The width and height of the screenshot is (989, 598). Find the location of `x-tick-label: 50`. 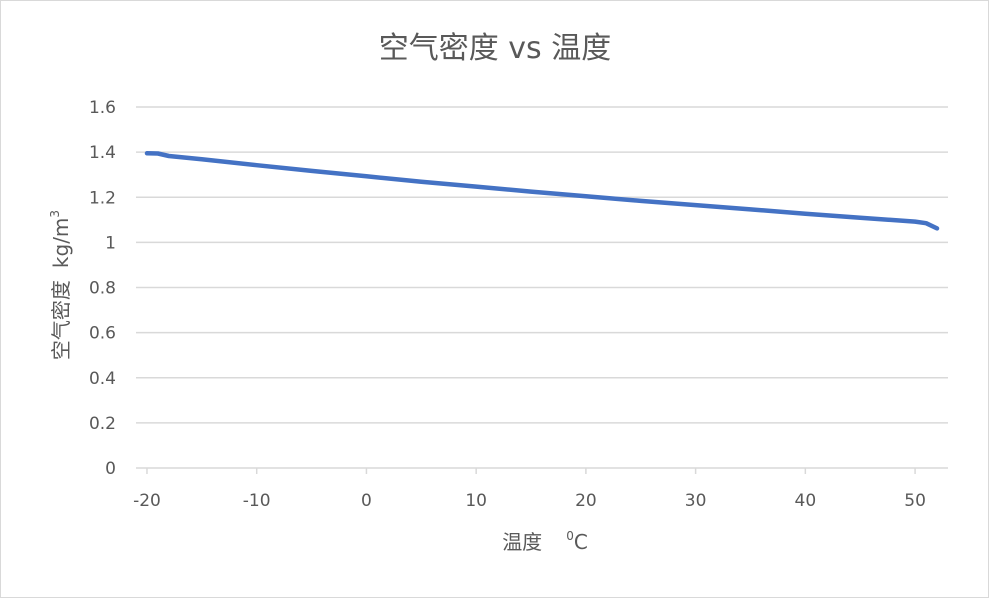

x-tick-label: 50 is located at coordinates (915, 501).